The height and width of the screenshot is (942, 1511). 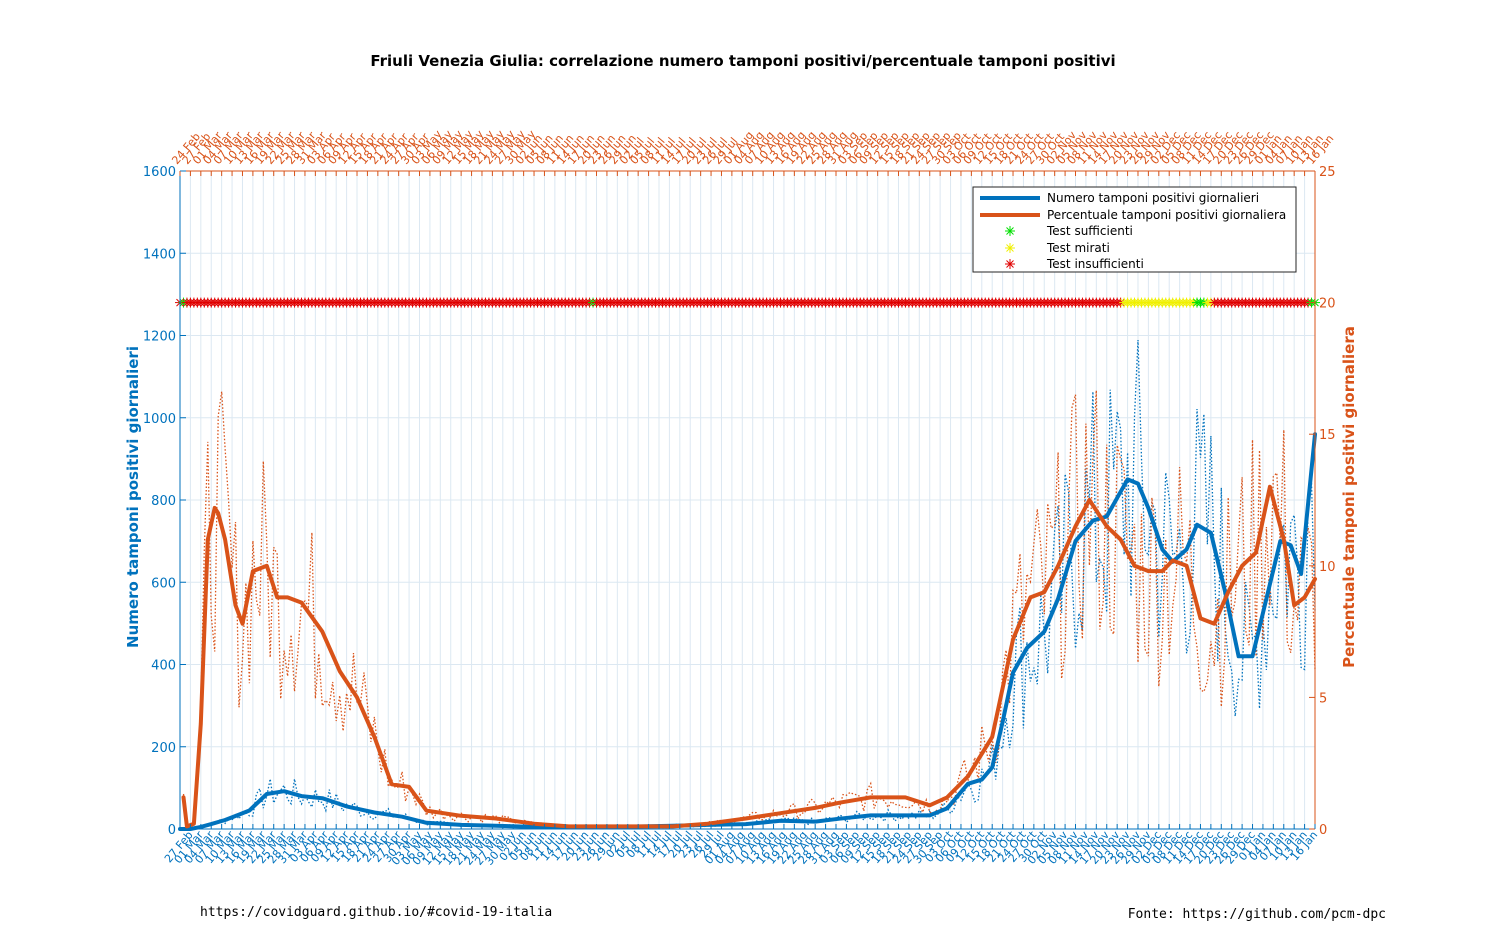 I want to click on y-tick-label-left: 0, so click(x=172, y=830).